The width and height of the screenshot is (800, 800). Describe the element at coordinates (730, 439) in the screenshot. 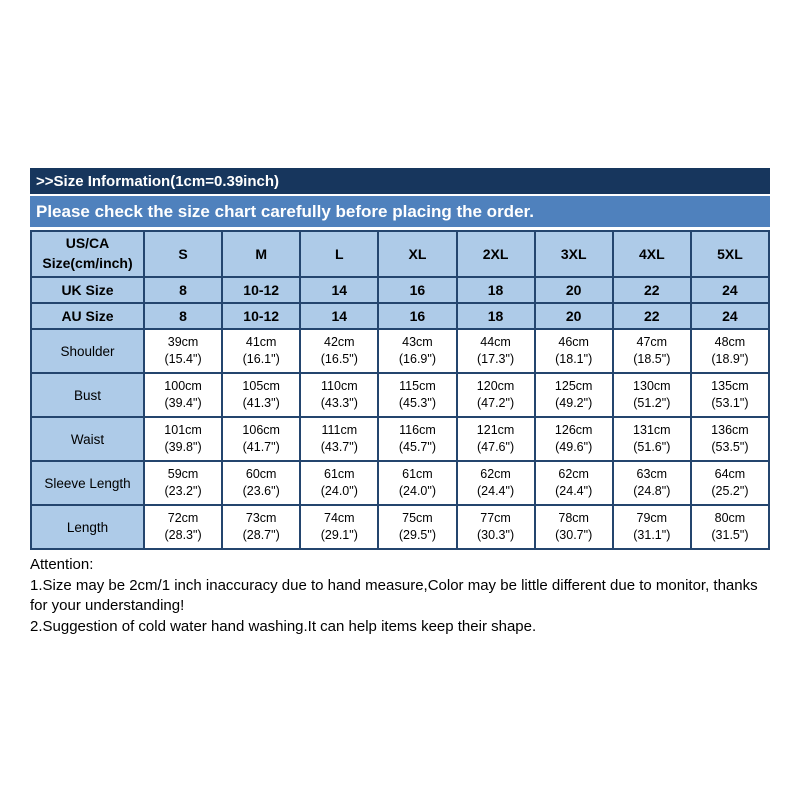

I see `waist-value: 136cm (53.5")` at that location.